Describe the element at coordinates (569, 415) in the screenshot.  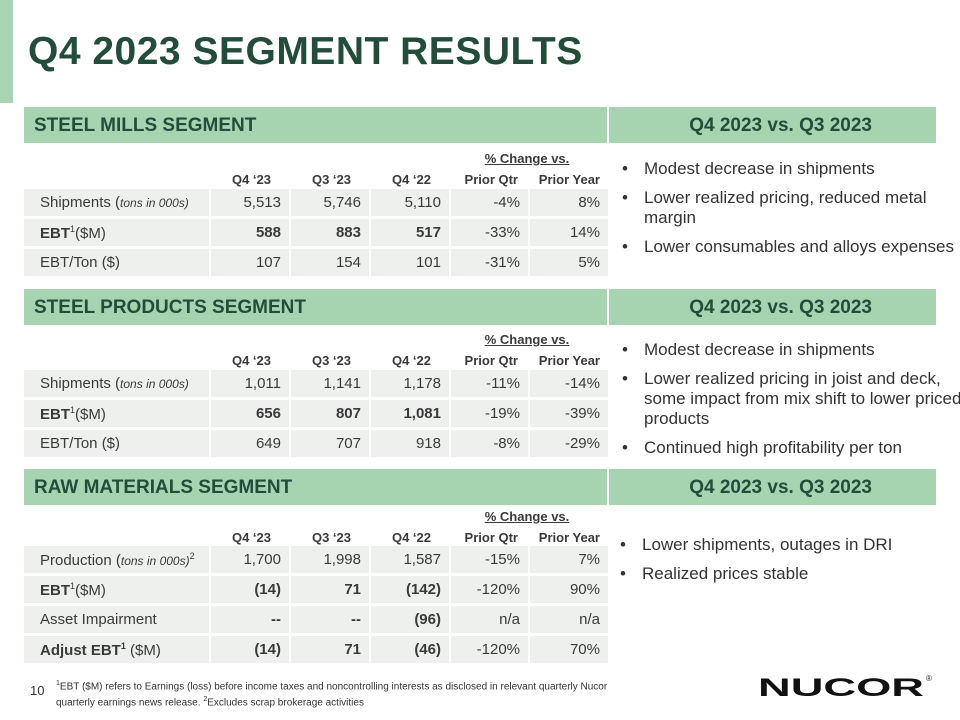
I see `cell-prior-year: -39%` at that location.